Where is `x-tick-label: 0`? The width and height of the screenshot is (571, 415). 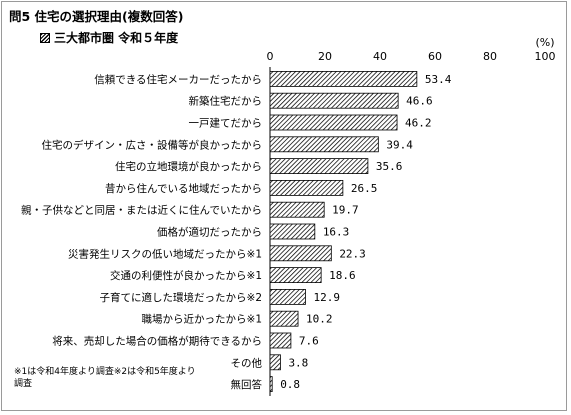
x-tick-label: 0 is located at coordinates (270, 56).